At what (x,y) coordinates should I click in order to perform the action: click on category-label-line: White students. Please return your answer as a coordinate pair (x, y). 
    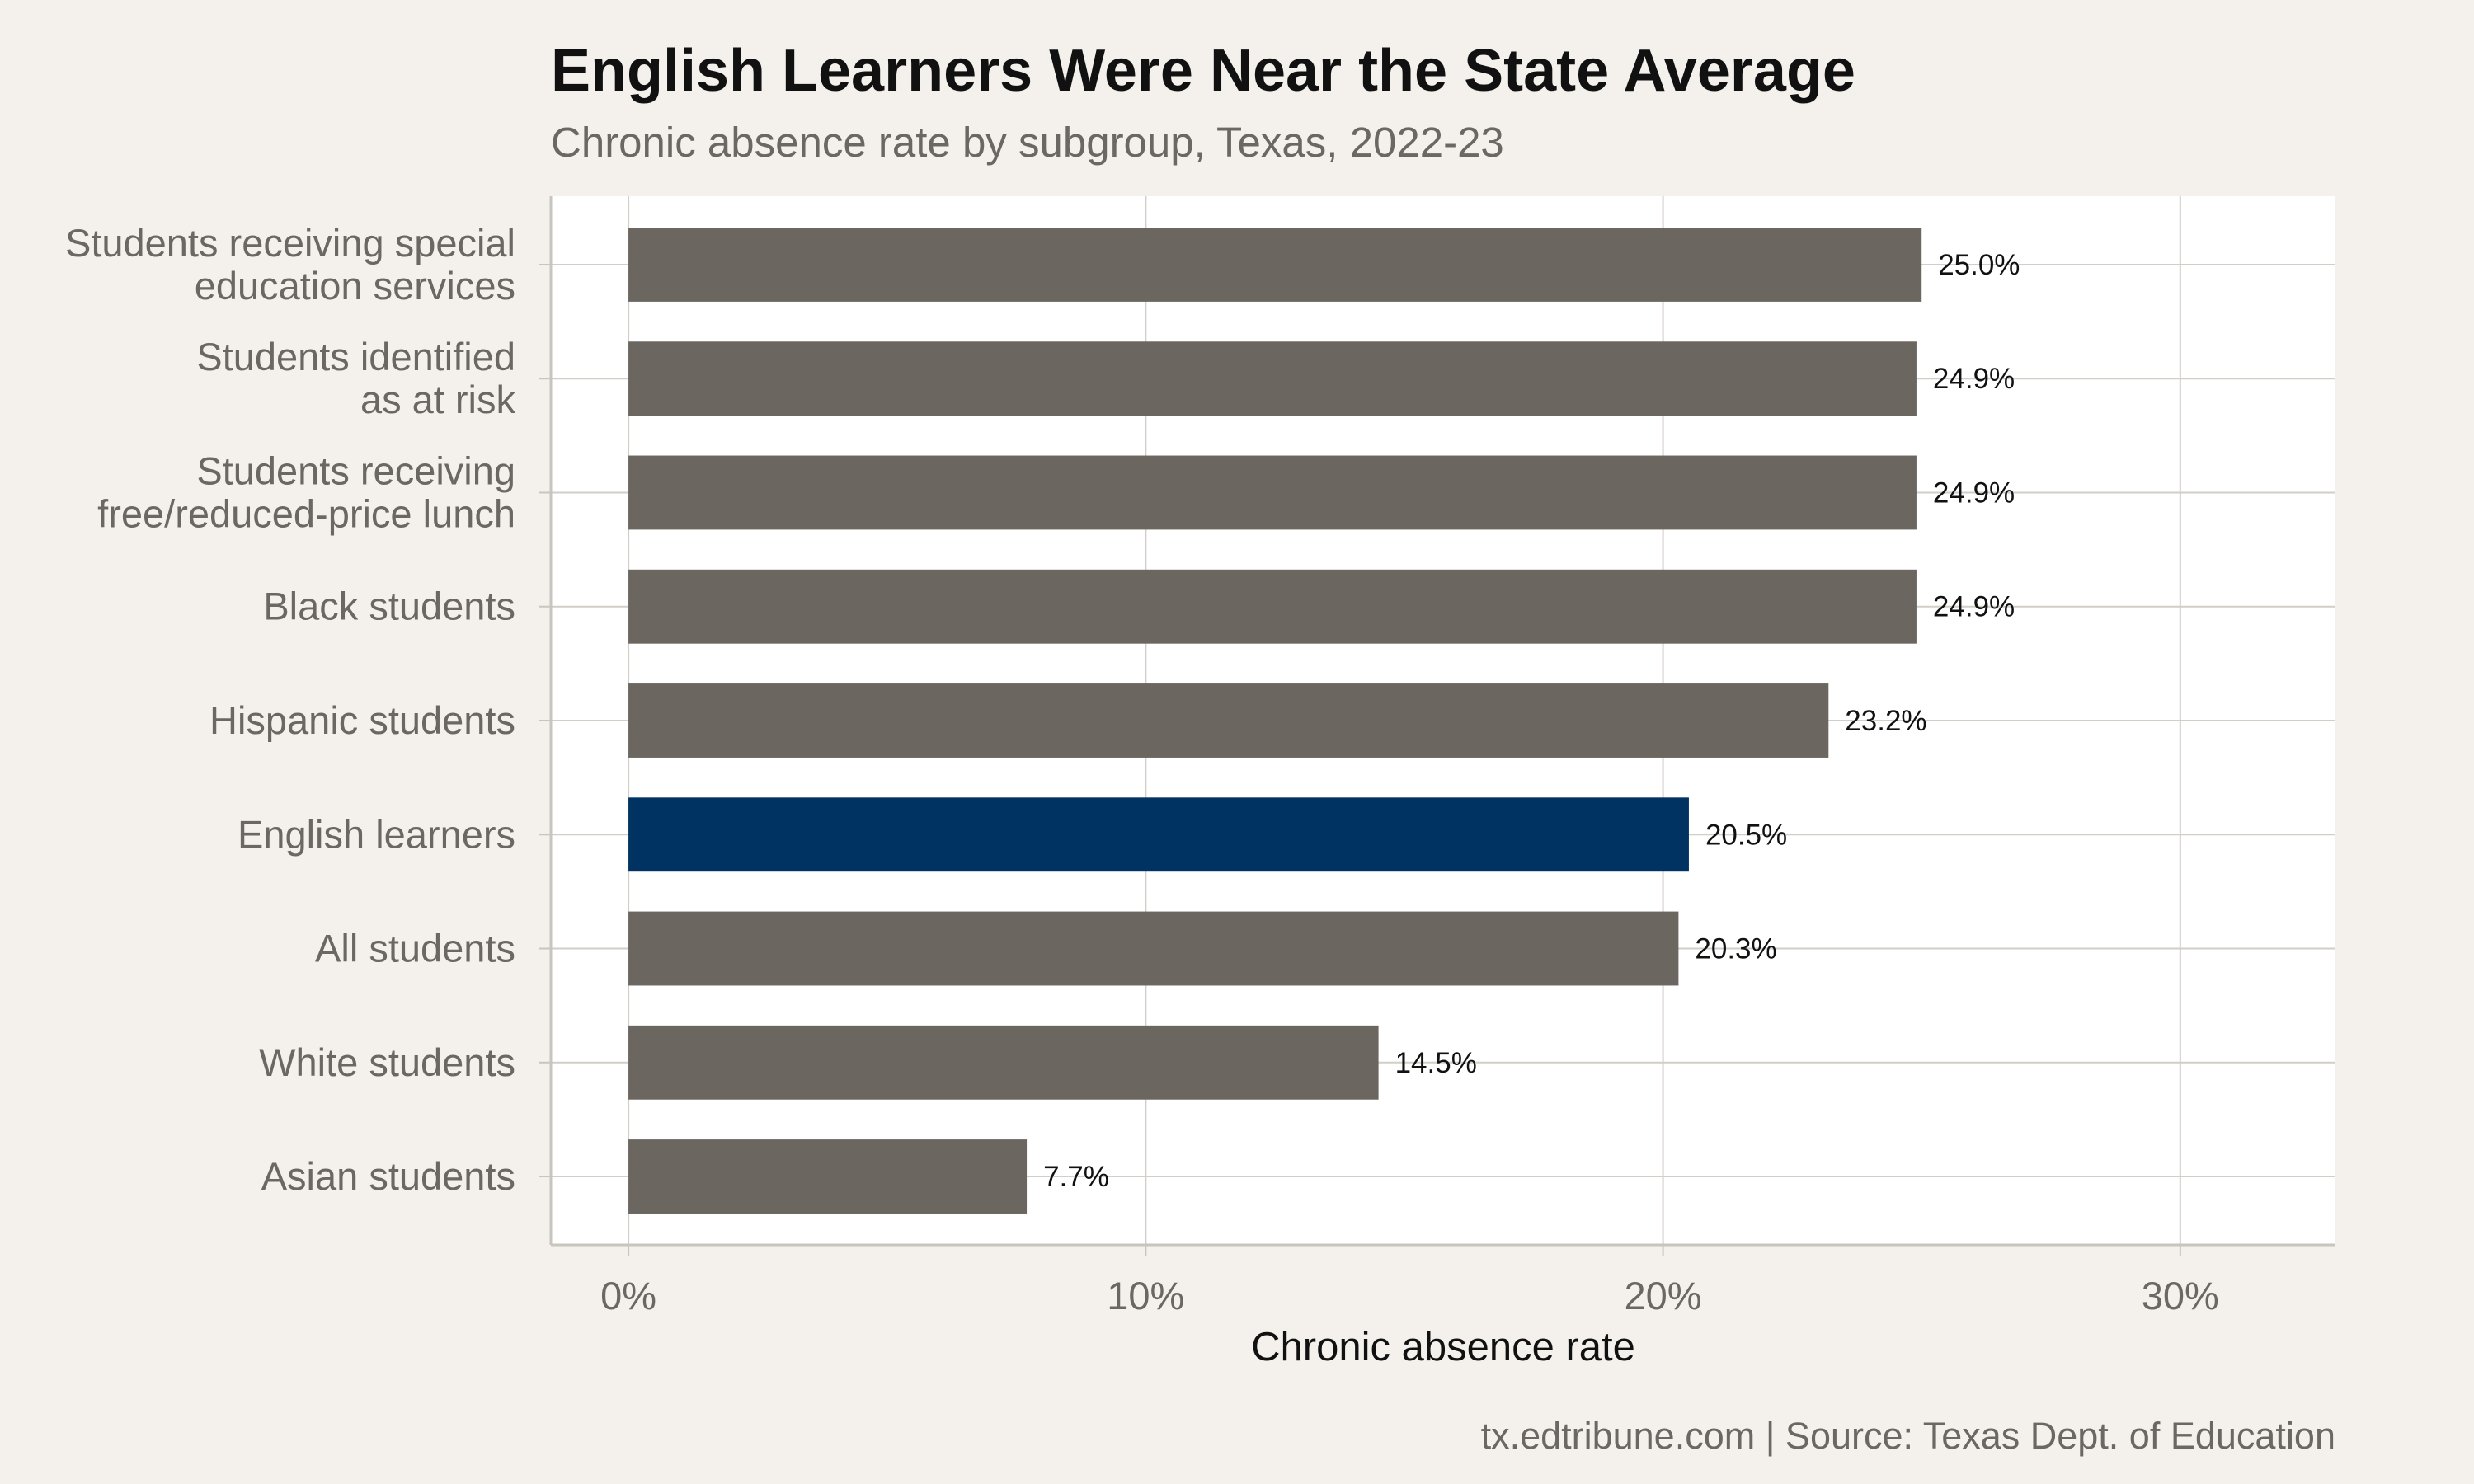
    Looking at the image, I should click on (387, 1062).